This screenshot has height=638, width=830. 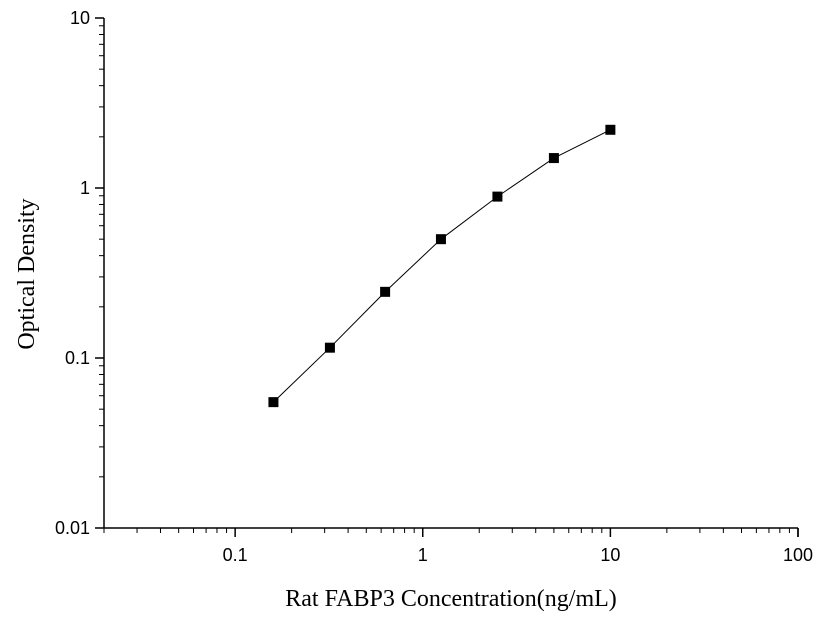 I want to click on x-tick-label: 1, so click(x=423, y=555).